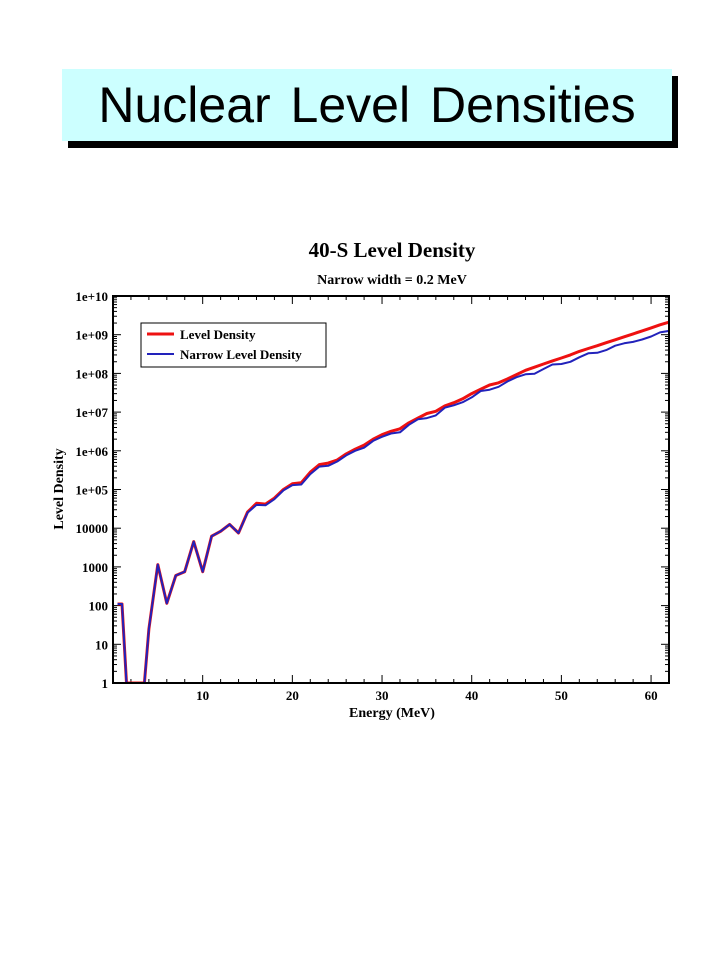 The width and height of the screenshot is (720, 960). What do you see at coordinates (292, 695) in the screenshot?
I see `x-tick-label: 20` at bounding box center [292, 695].